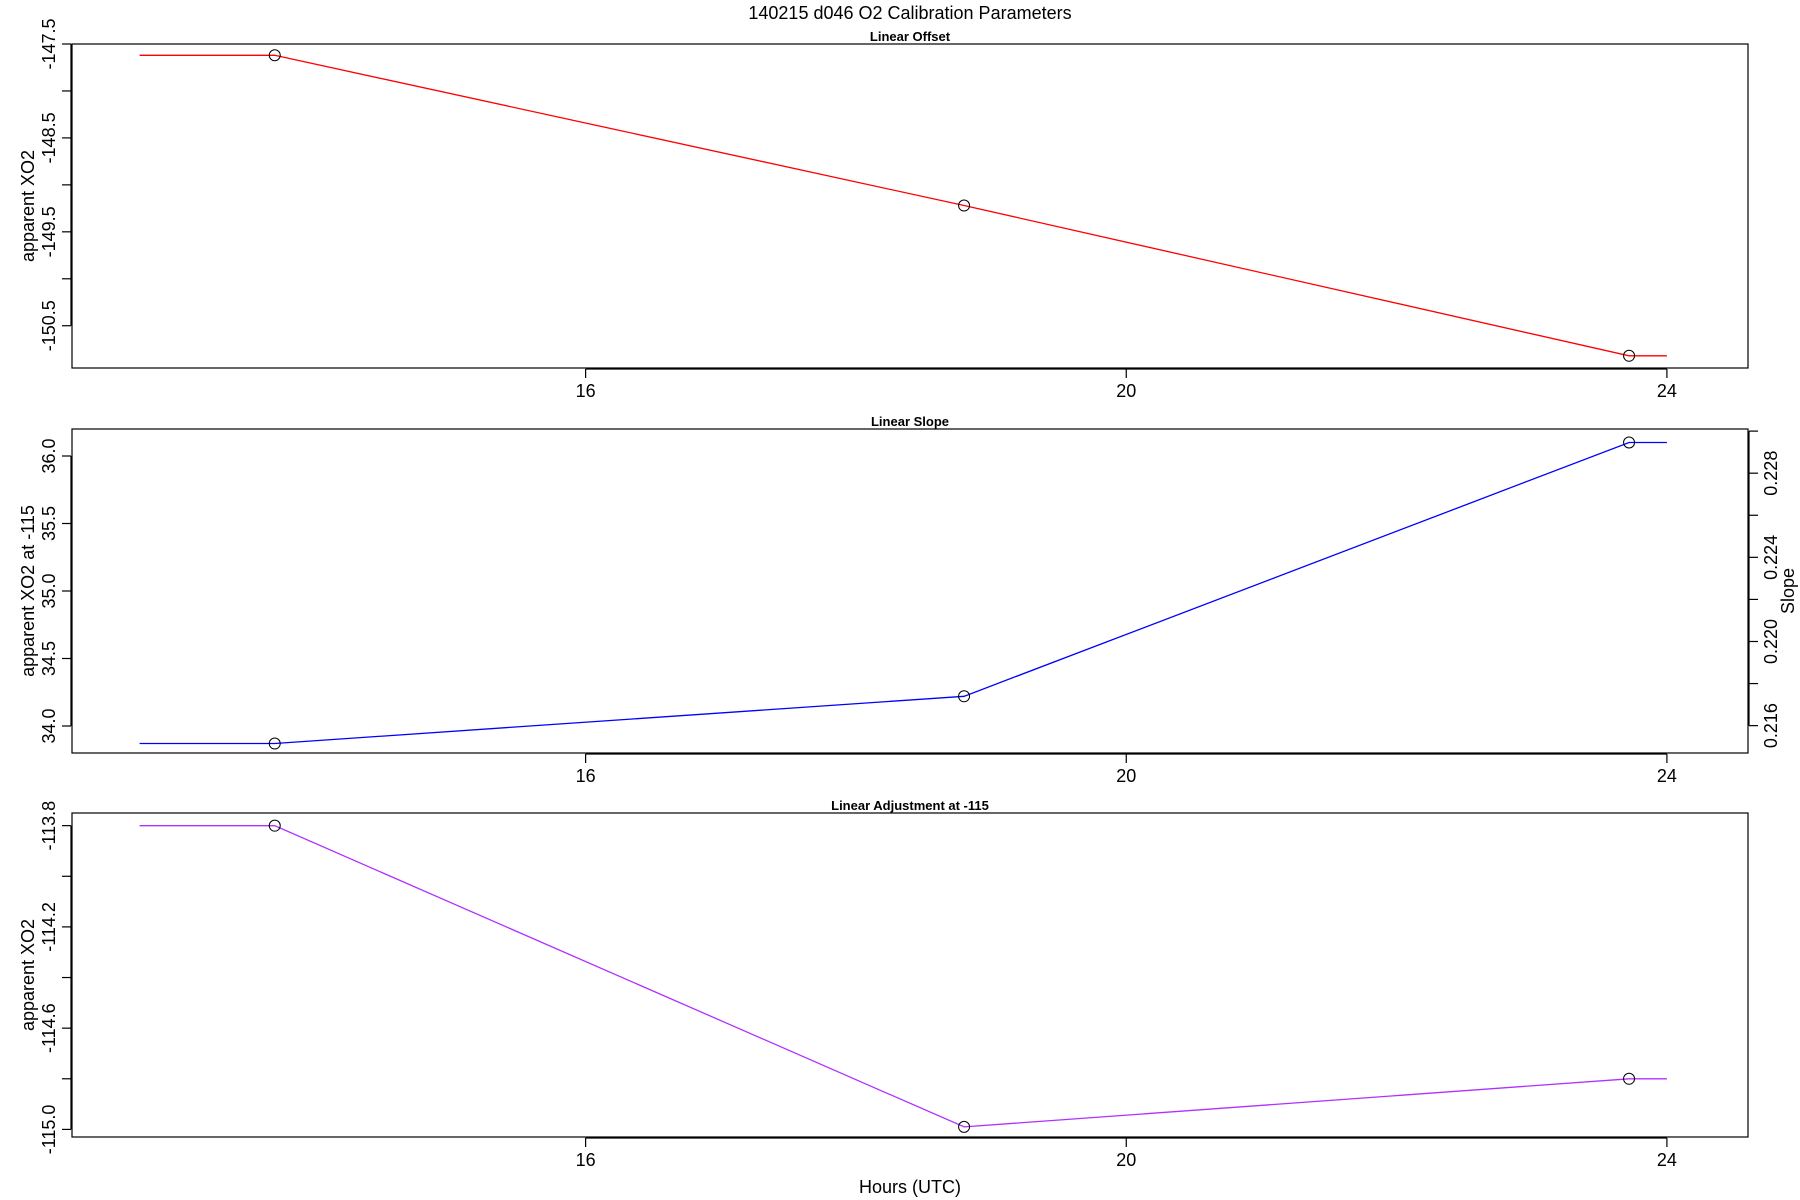 The height and width of the screenshot is (1200, 1800). What do you see at coordinates (49, 325) in the screenshot?
I see `y-tick-label: -150.5` at bounding box center [49, 325].